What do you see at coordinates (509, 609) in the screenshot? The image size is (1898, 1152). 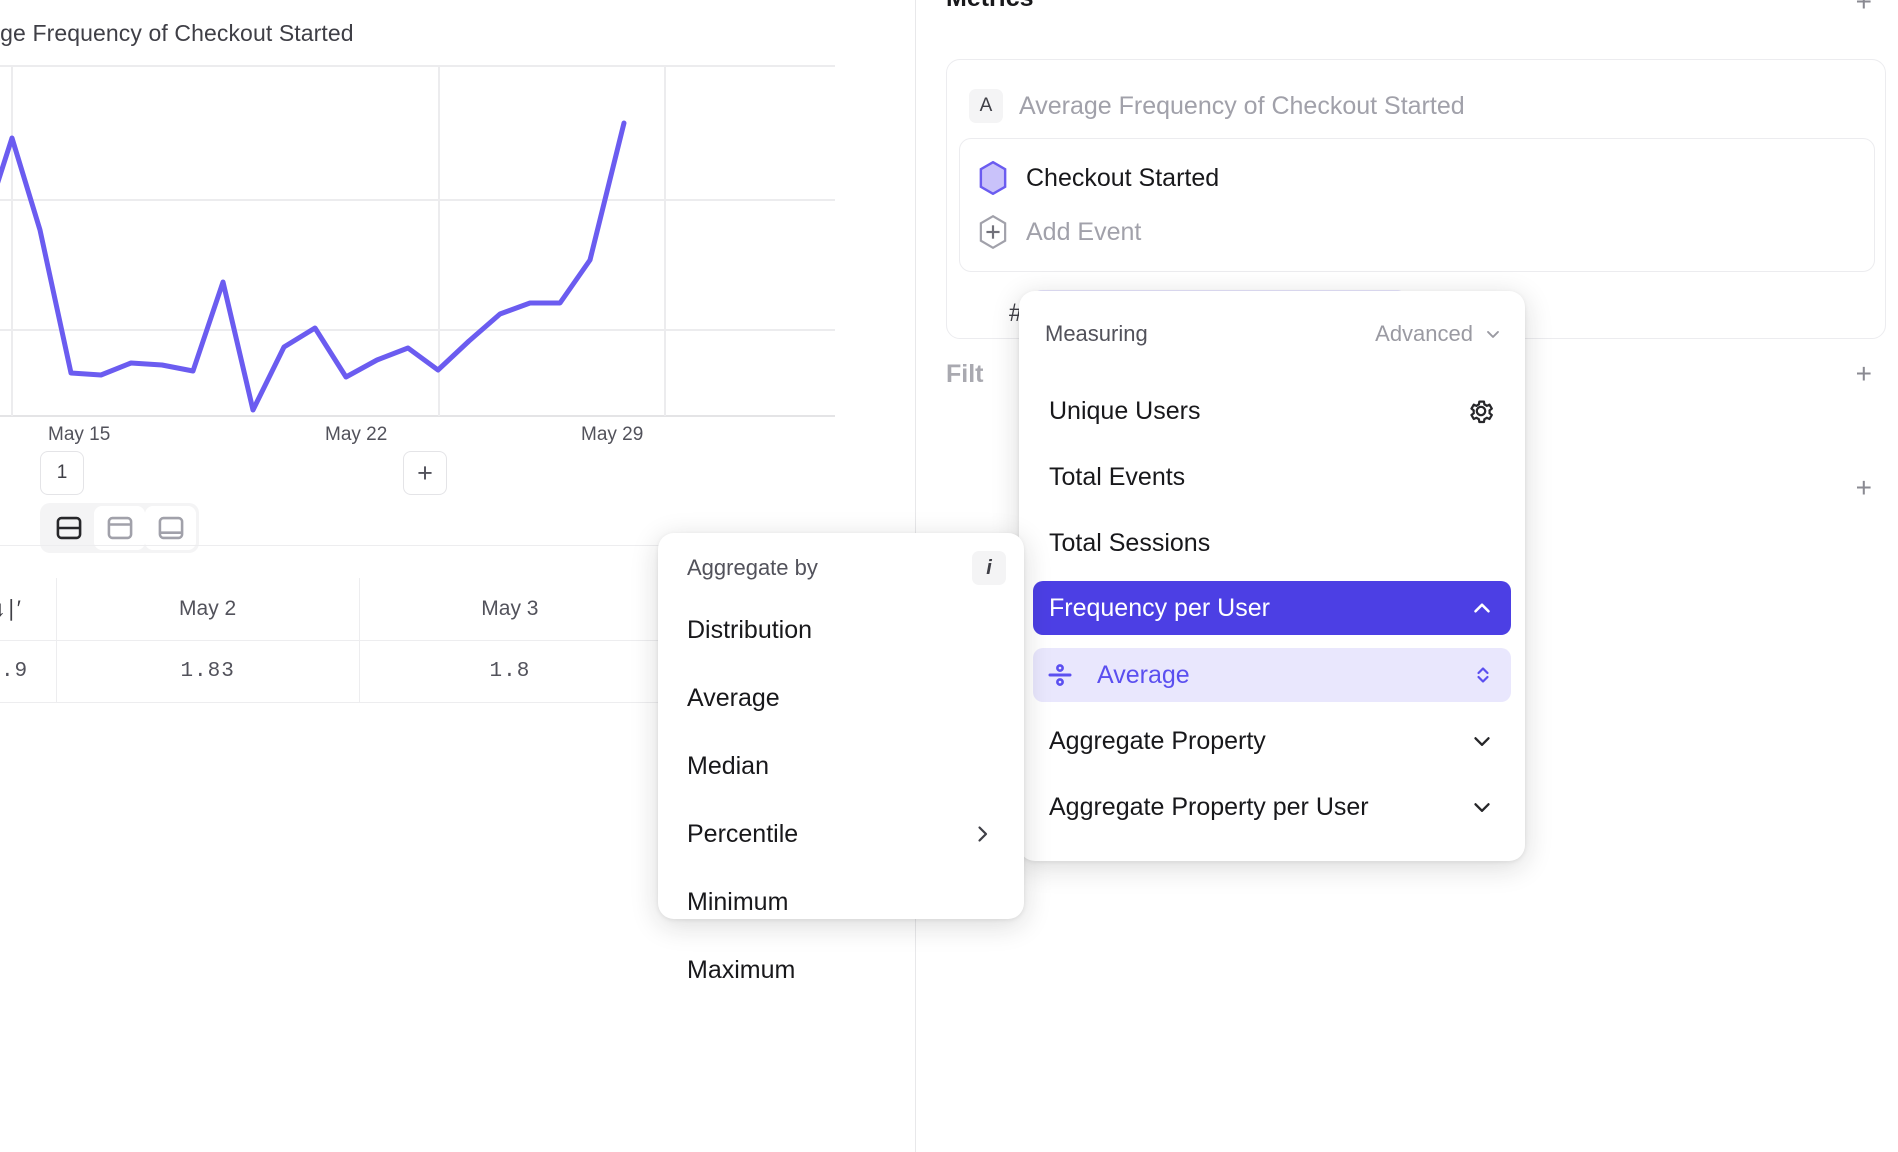 I see `table-header-may-3: May 3` at bounding box center [509, 609].